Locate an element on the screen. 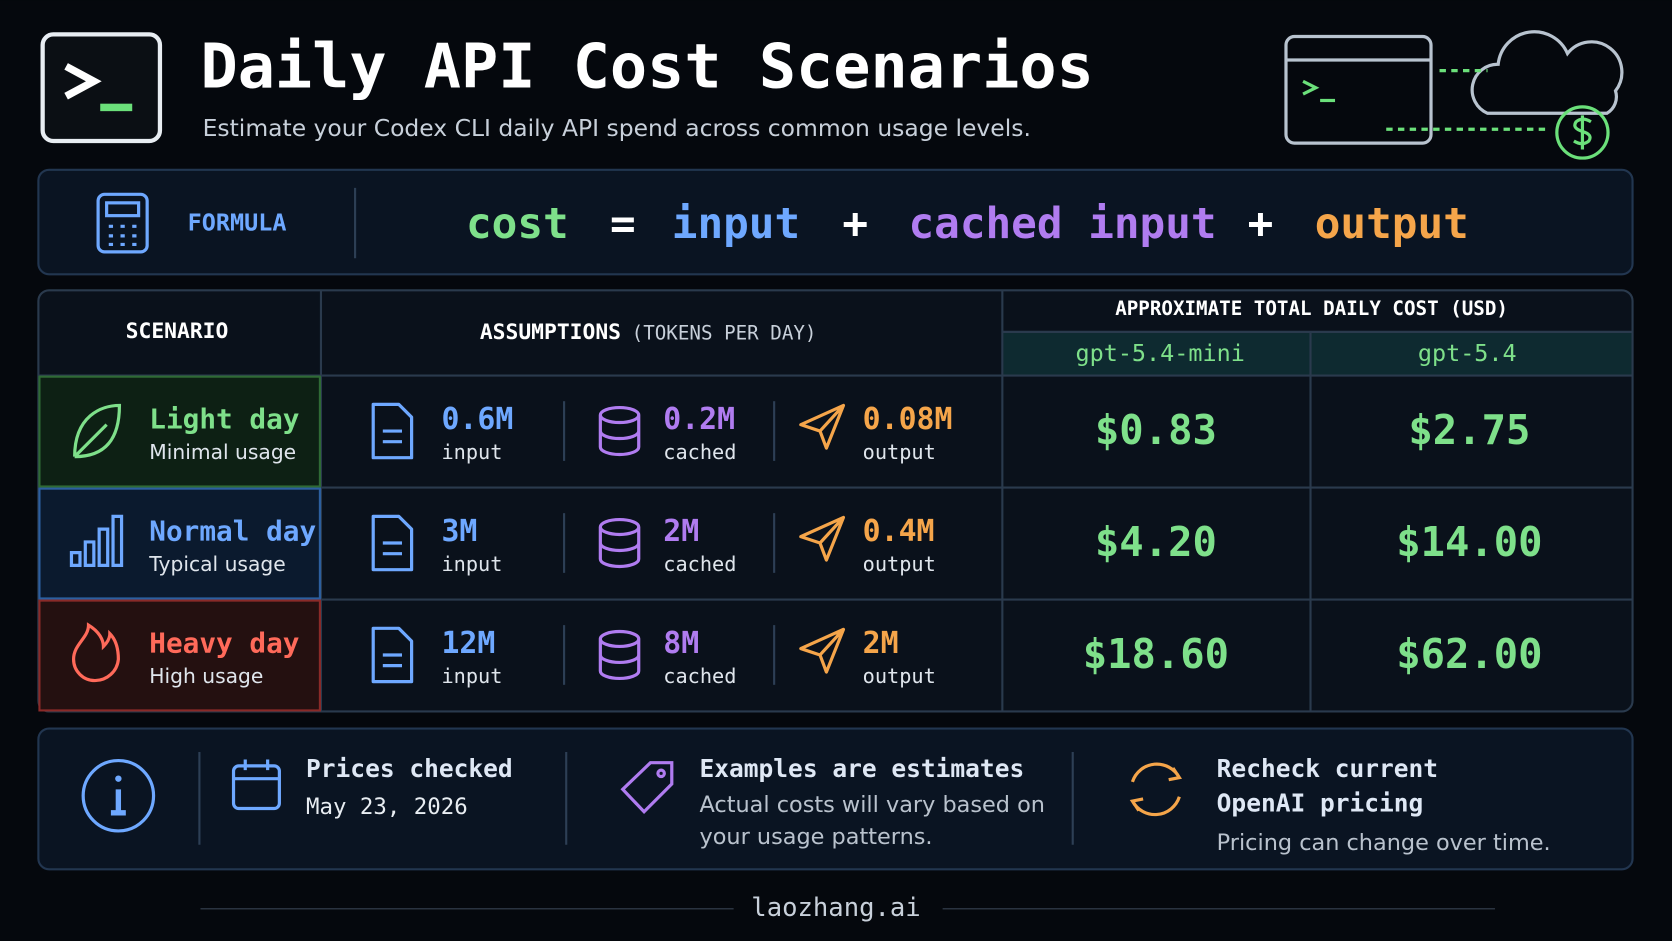 Image resolution: width=1672 pixels, height=941 pixels. formula-panel is located at coordinates (835, 222).